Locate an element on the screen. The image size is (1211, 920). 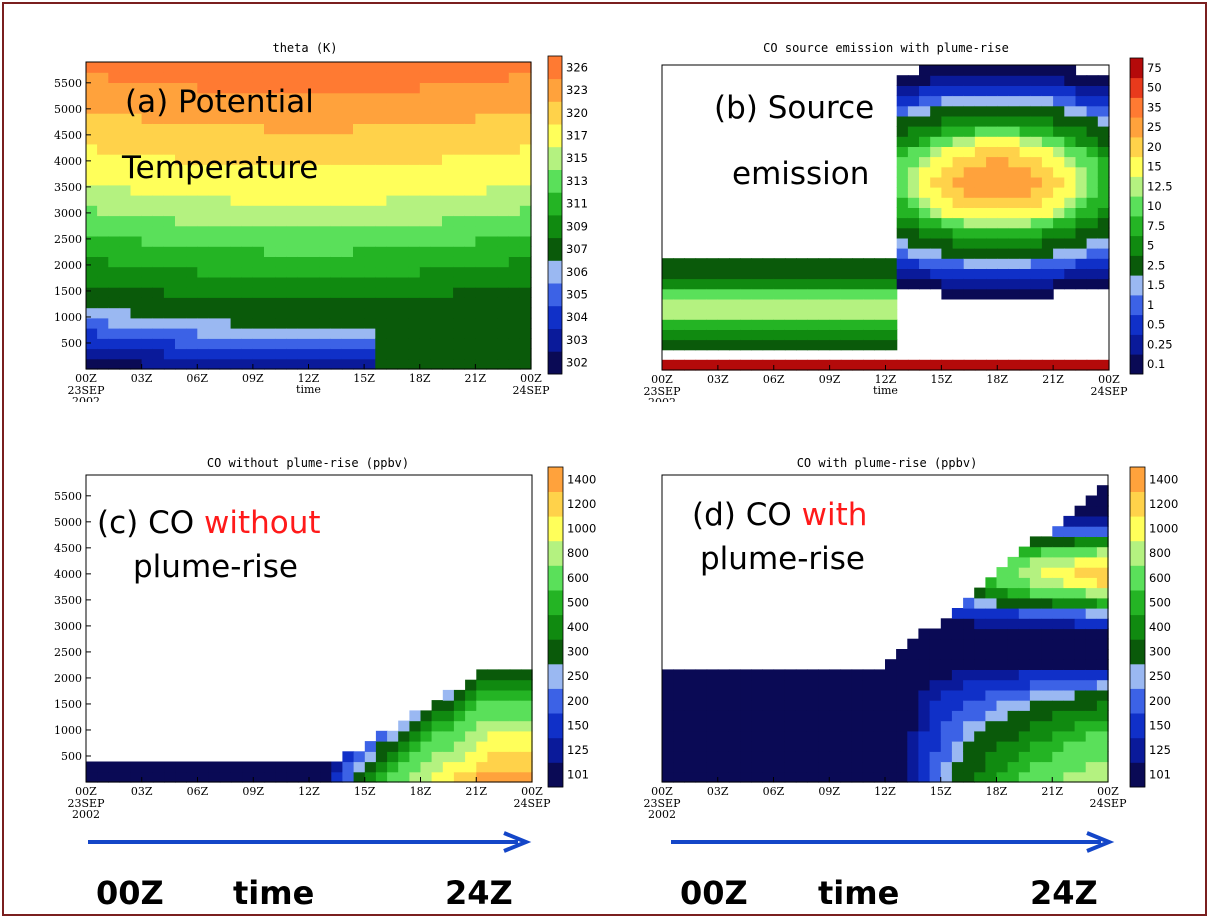
colorbar-label: 1 is located at coordinates (1150, 305).